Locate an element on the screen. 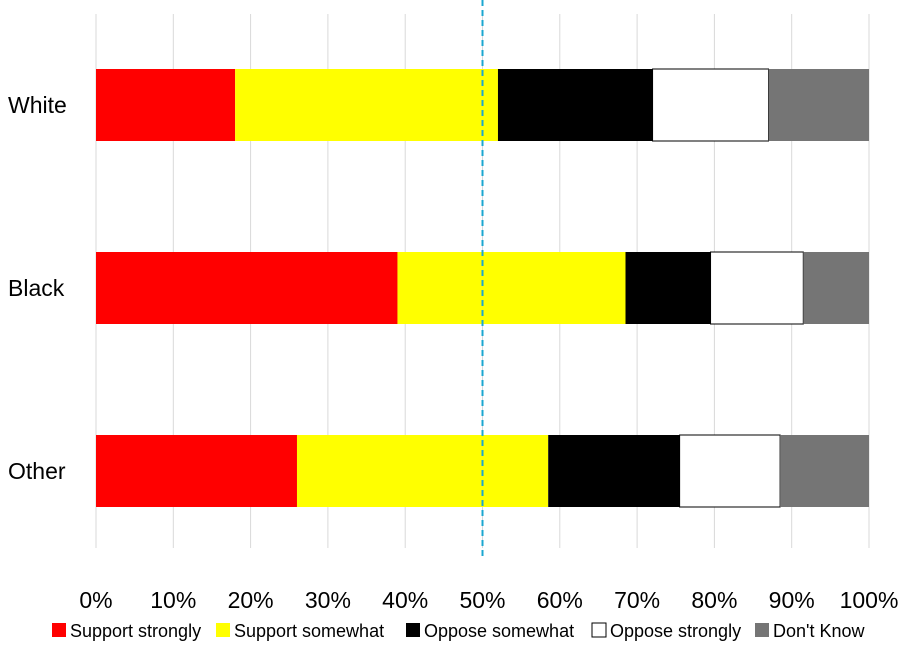 This screenshot has width=912, height=670. x-tick-label-10: 100% is located at coordinates (869, 600).